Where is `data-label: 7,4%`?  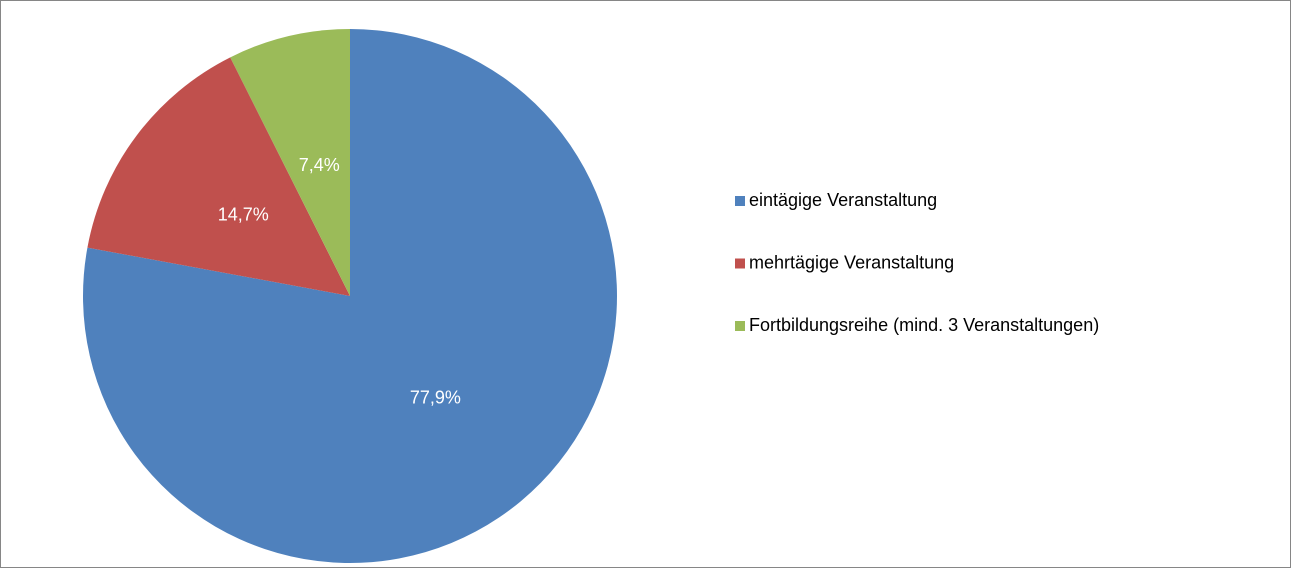 data-label: 7,4% is located at coordinates (319, 165).